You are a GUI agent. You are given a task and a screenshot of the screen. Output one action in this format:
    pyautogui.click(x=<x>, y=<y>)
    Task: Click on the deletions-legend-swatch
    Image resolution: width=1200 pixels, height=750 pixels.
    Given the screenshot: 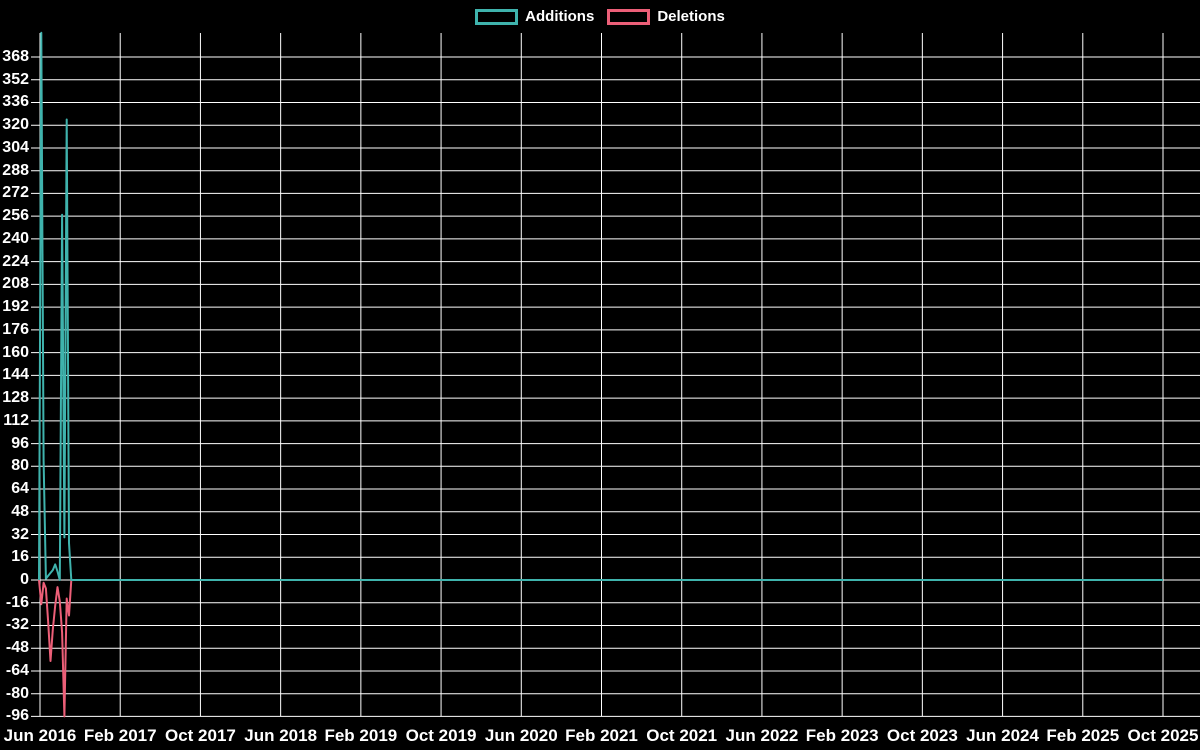 What is the action you would take?
    pyautogui.click(x=629, y=17)
    